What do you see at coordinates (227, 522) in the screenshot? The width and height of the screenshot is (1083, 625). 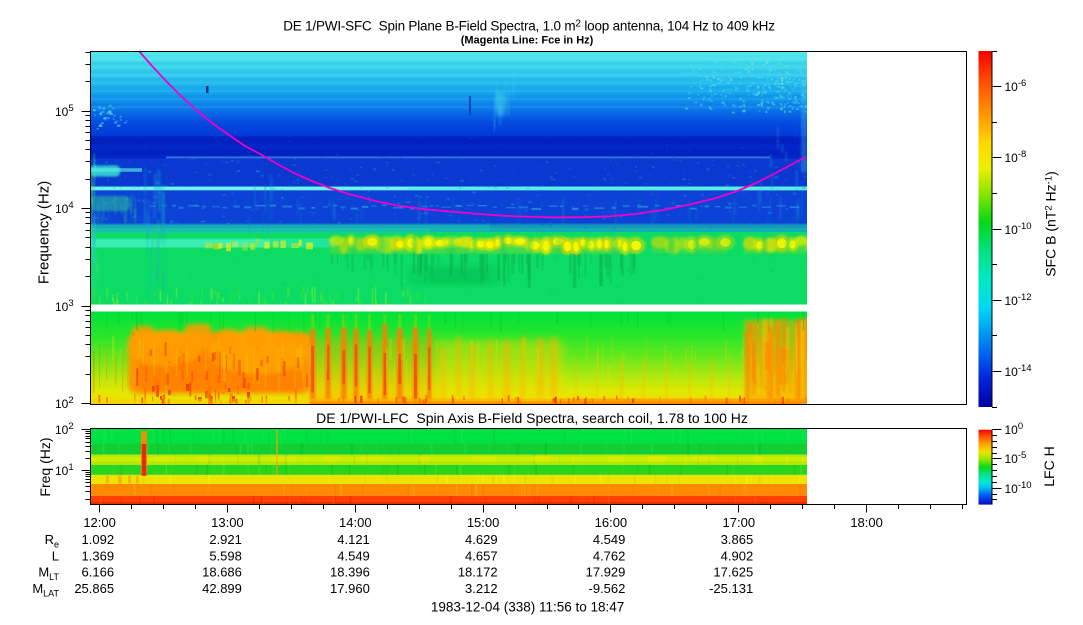 I see `svg-text: 13:00` at bounding box center [227, 522].